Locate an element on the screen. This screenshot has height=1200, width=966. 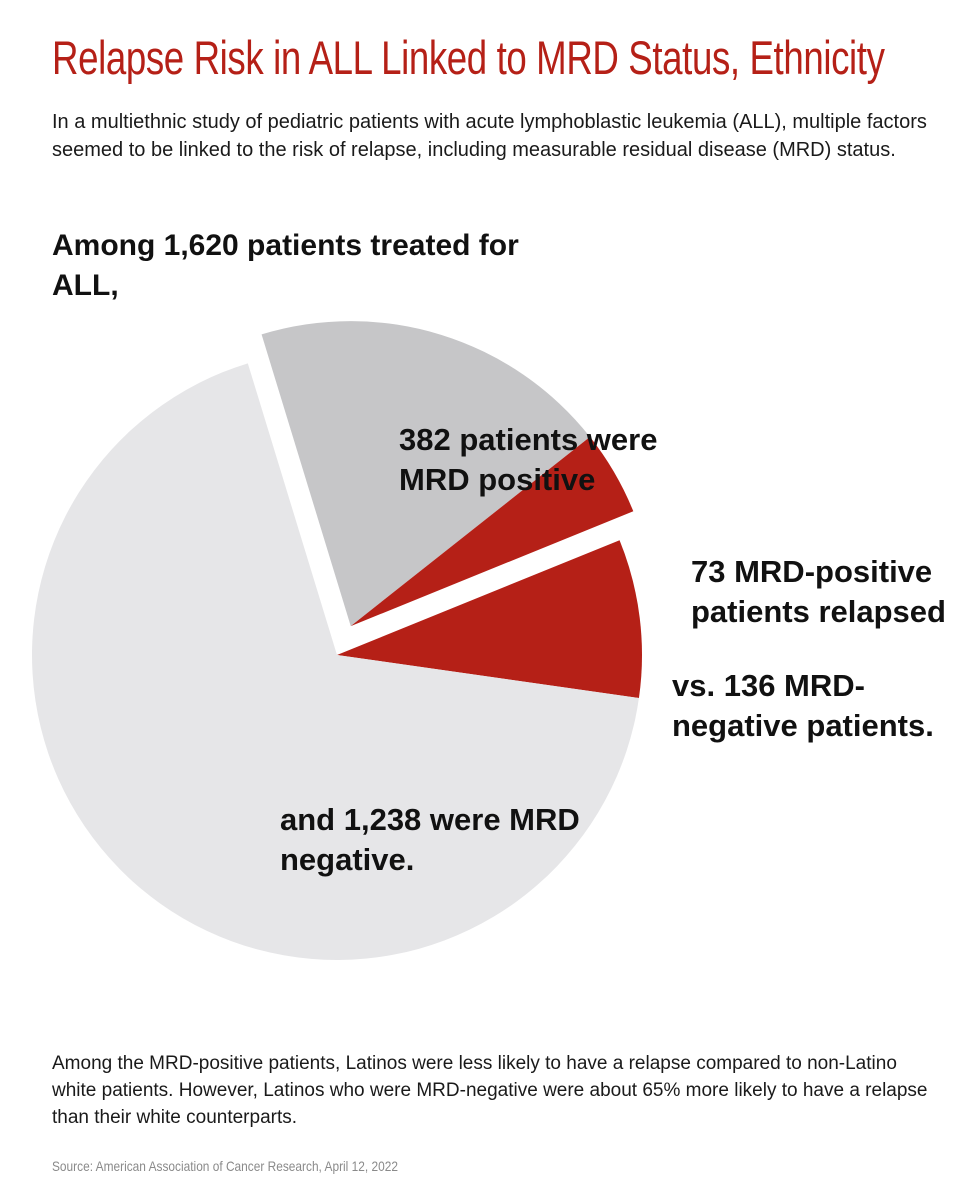
label-mrd-positive-relapsed: 73 MRD-positive patients relapsed is located at coordinates (818, 591).